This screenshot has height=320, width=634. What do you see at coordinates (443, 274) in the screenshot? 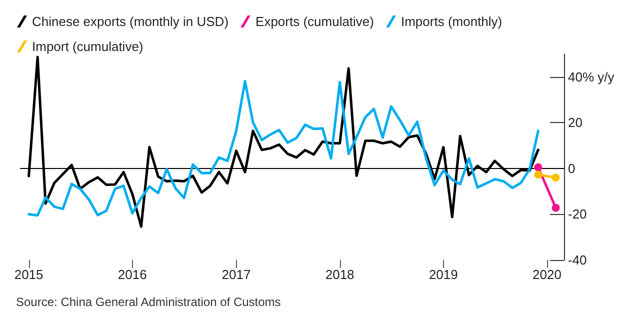
I see `x-tick-label: 2019` at bounding box center [443, 274].